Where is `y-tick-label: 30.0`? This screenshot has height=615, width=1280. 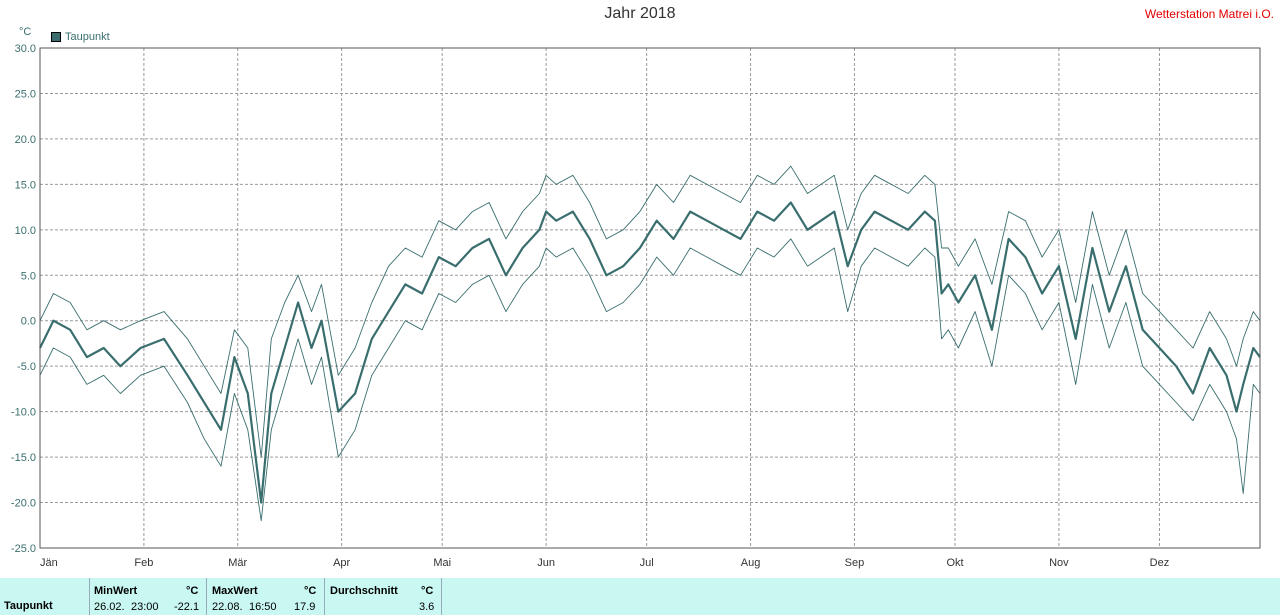 y-tick-label: 30.0 is located at coordinates (25, 49).